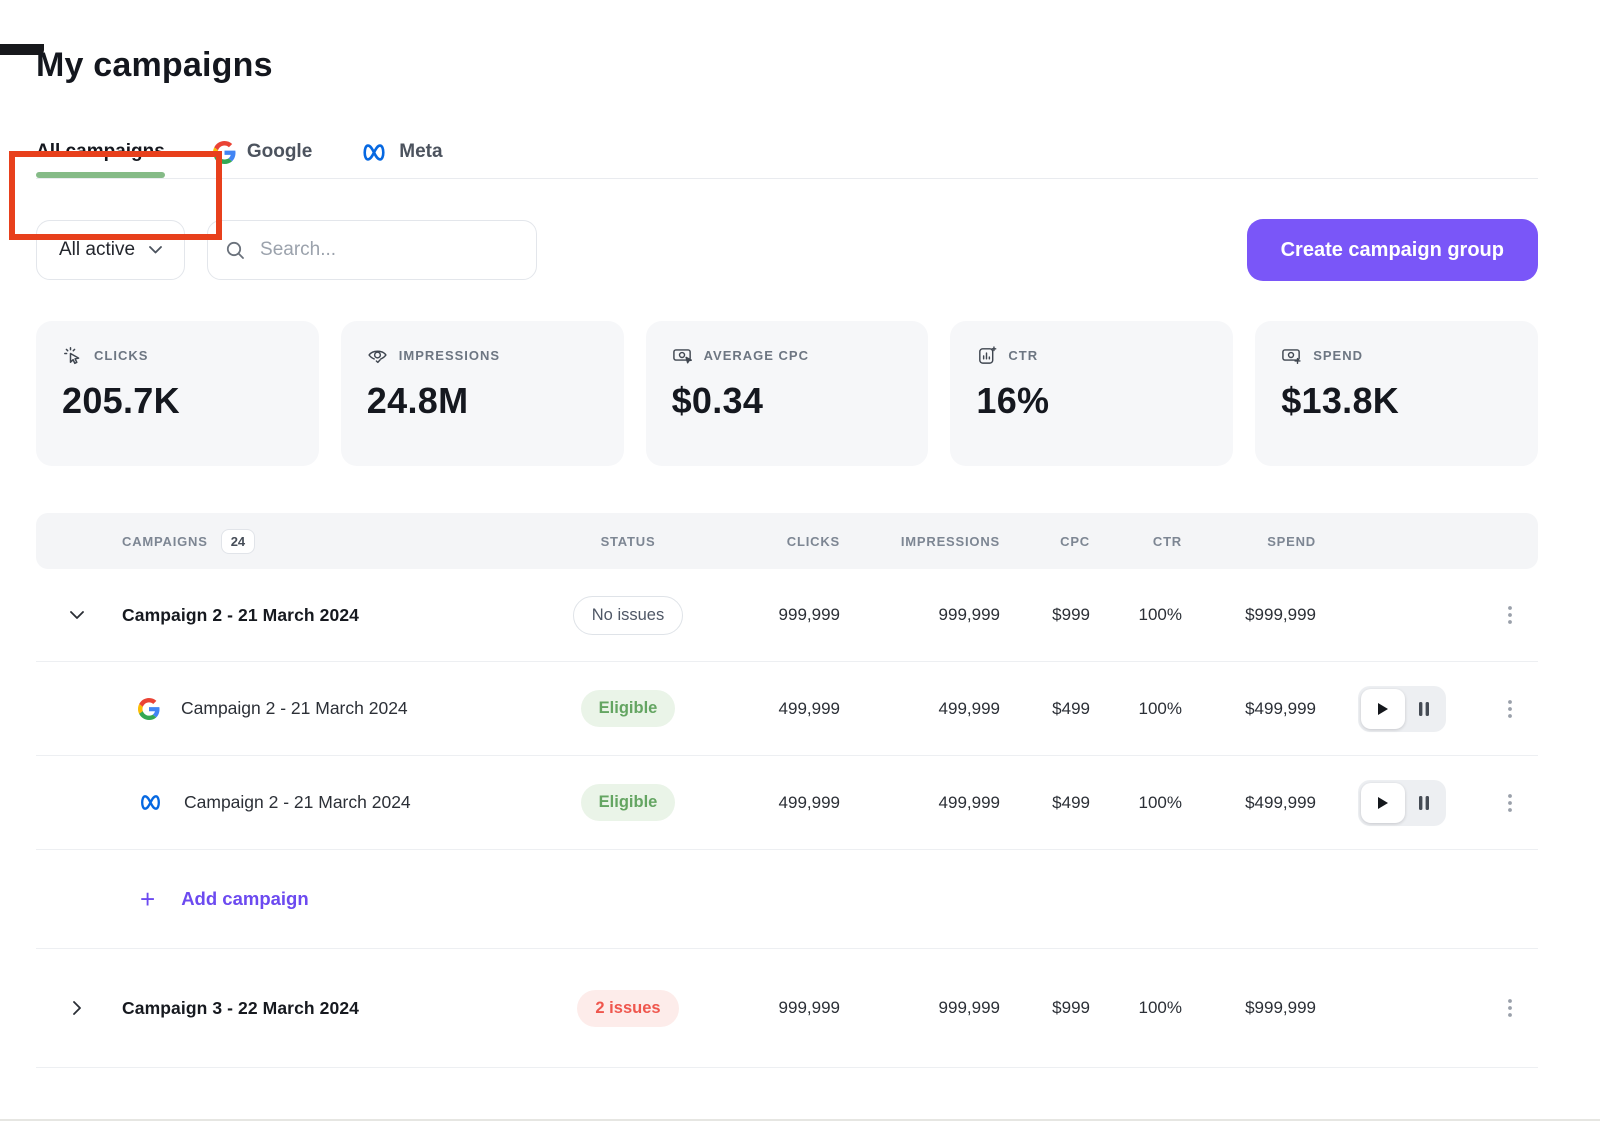  Describe the element at coordinates (787, 250) in the screenshot. I see `filter-bar: All active Create campaign group` at that location.